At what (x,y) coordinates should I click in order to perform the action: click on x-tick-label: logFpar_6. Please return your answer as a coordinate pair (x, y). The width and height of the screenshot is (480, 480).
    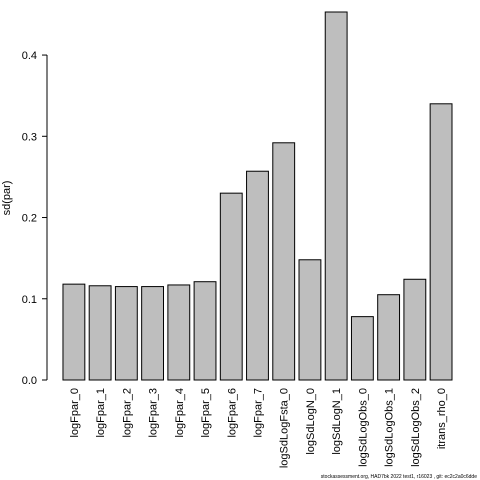
    Looking at the image, I should click on (232, 413).